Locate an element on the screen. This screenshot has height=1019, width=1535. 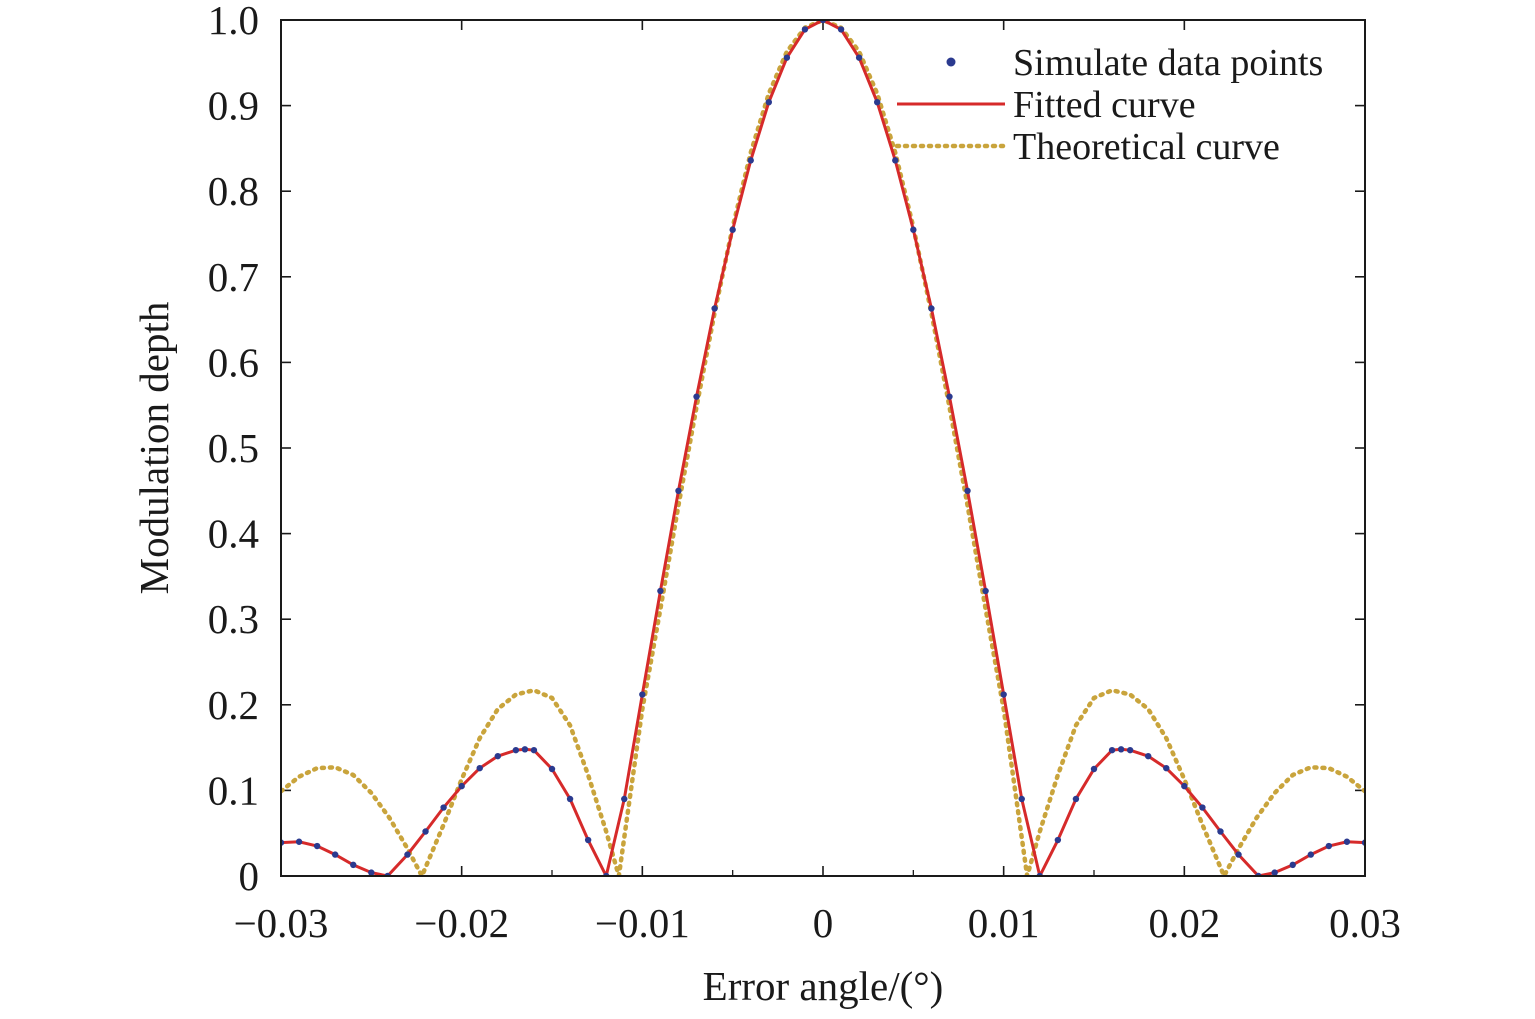
legend-marker-simulate is located at coordinates (951, 62).